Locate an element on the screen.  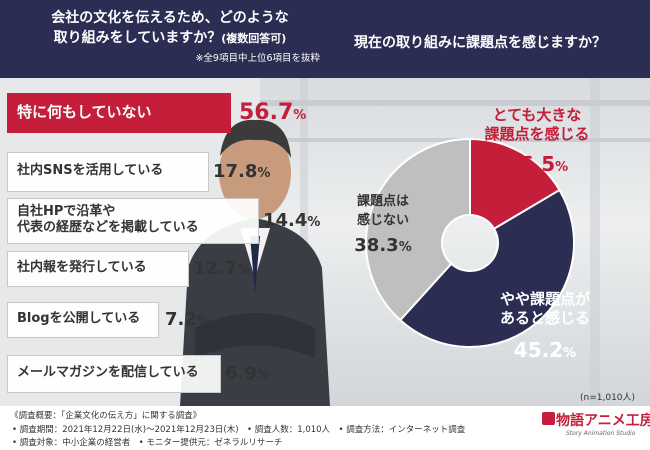
bar-category-label-line: 社内SNSを活用している is located at coordinates (90, 170).